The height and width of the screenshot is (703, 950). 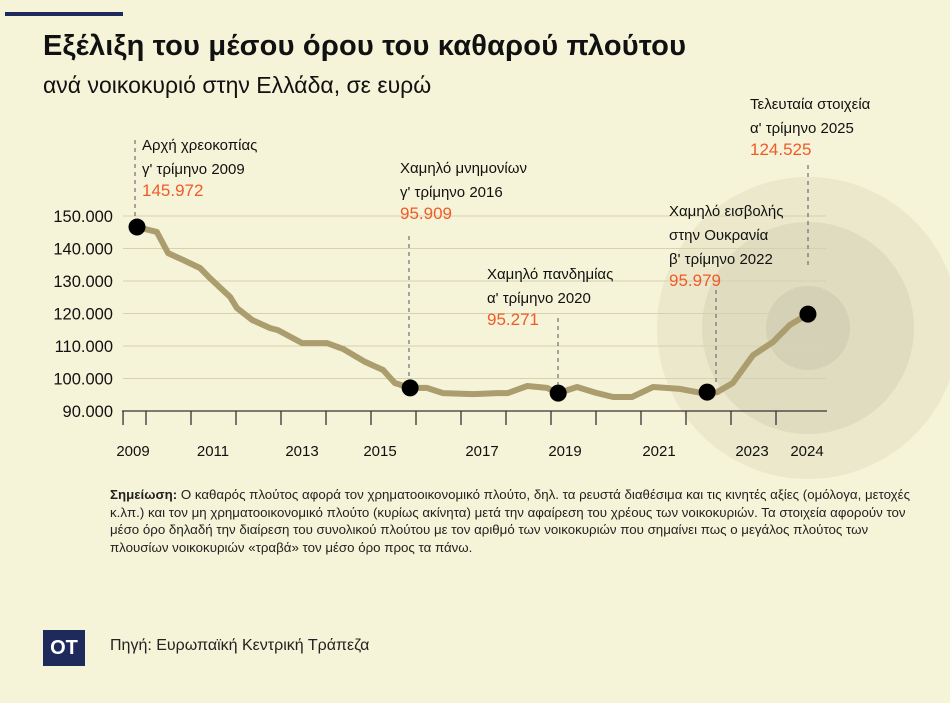 I want to click on x-tick-label: 2023, so click(x=751, y=451).